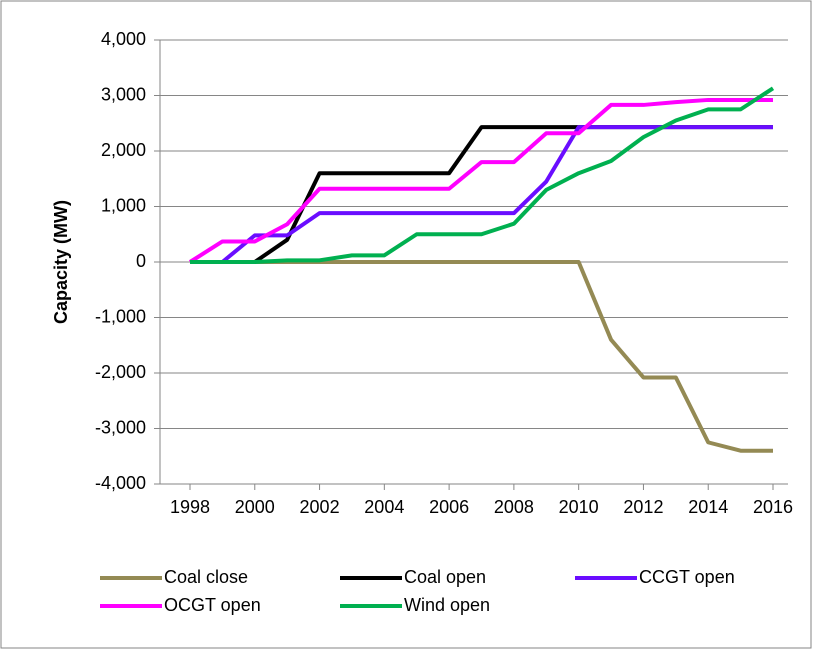  Describe the element at coordinates (206, 577) in the screenshot. I see `legend-label: Coal close` at that location.